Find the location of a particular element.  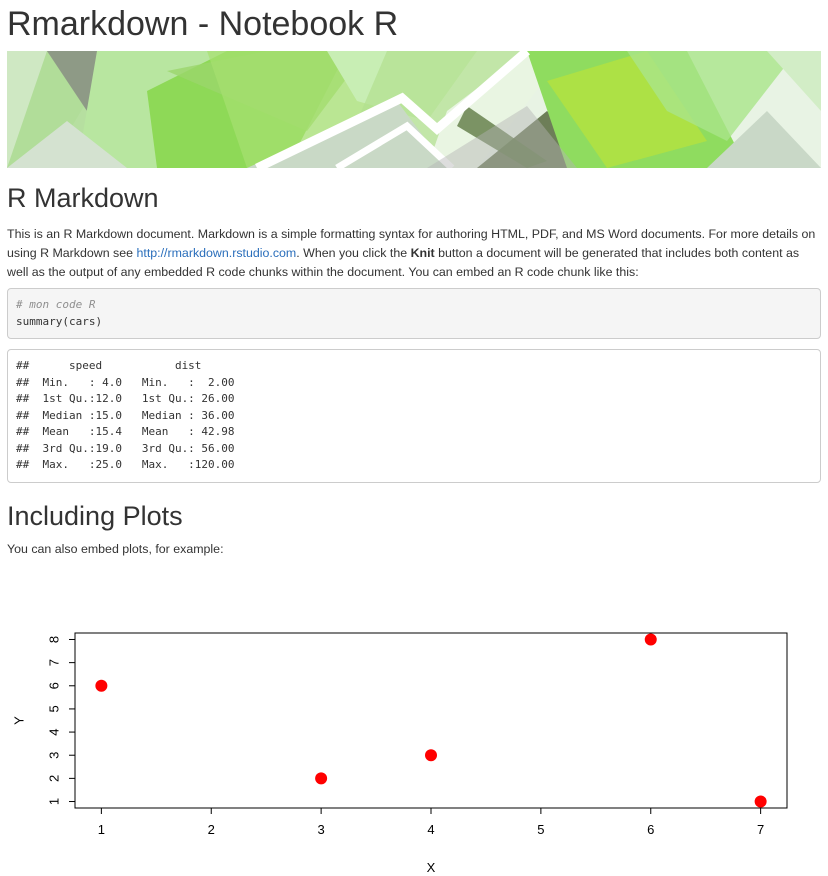

x-axis: 1 2 3 4 5 6 7 is located at coordinates (431, 822).